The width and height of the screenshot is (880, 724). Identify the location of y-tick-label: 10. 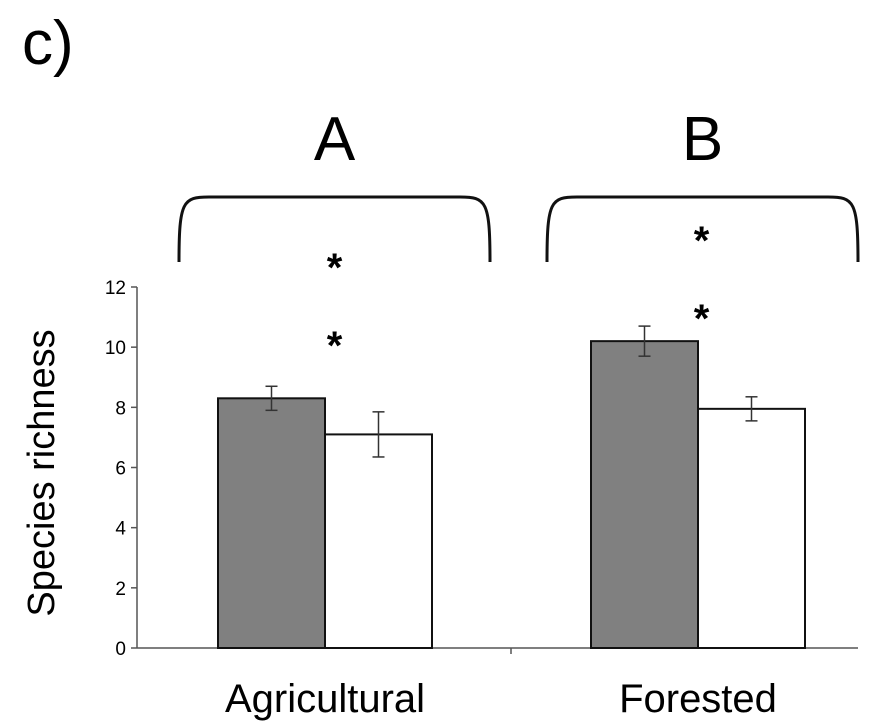
(115, 348).